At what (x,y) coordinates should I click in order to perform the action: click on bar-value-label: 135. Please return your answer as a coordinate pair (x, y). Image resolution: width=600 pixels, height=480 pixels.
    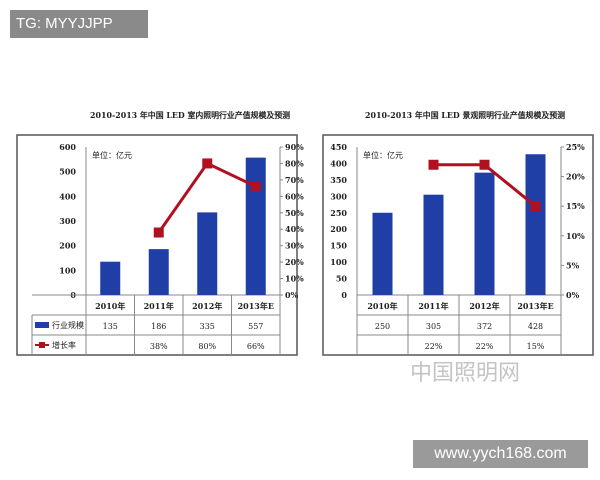
    Looking at the image, I should click on (110, 326).